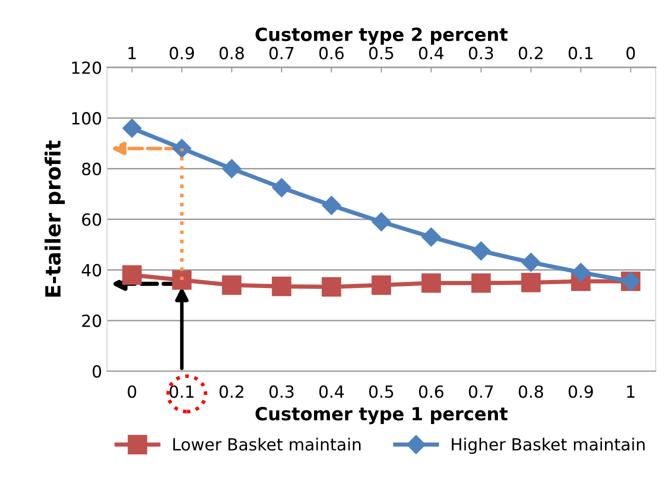 The image size is (669, 482). Describe the element at coordinates (431, 53) in the screenshot. I see `x2-tick-label: 0.4` at that location.